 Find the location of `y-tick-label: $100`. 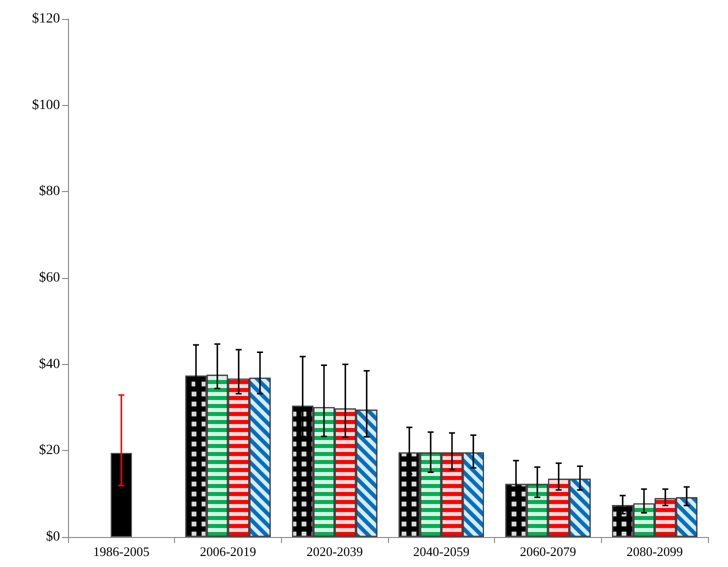

y-tick-label: $100 is located at coordinates (46, 105).